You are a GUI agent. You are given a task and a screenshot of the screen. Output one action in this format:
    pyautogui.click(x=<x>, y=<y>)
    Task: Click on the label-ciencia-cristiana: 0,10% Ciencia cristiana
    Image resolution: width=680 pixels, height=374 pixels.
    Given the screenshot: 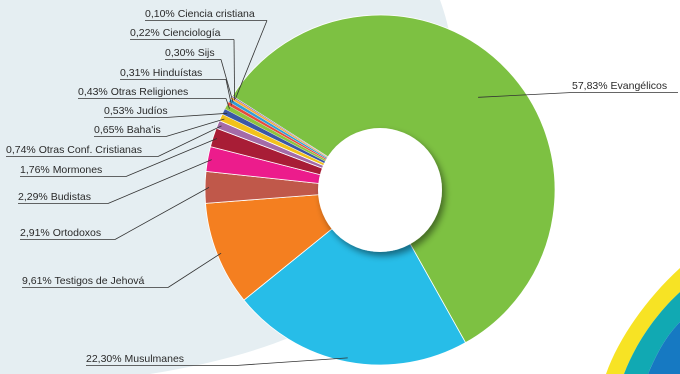 What is the action you would take?
    pyautogui.click(x=200, y=14)
    